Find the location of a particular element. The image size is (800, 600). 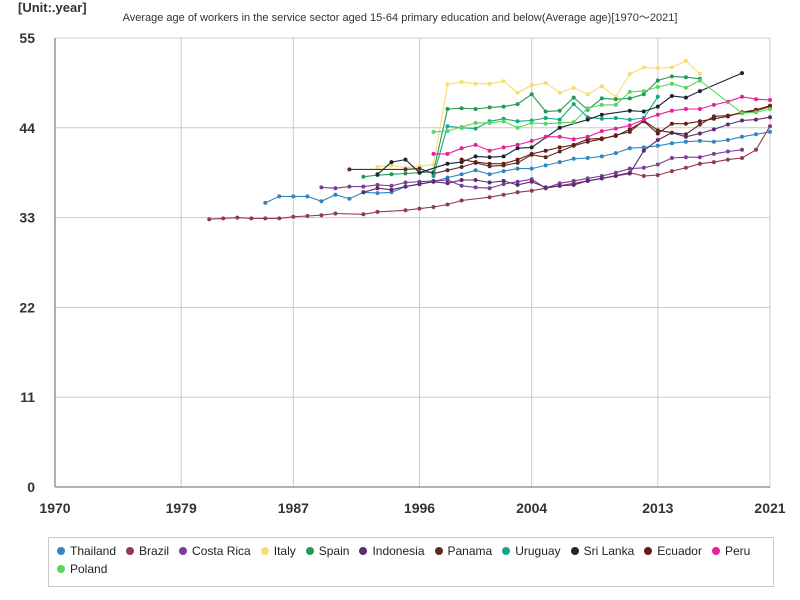

legend-item-peru: Peru is located at coordinates (731, 551).